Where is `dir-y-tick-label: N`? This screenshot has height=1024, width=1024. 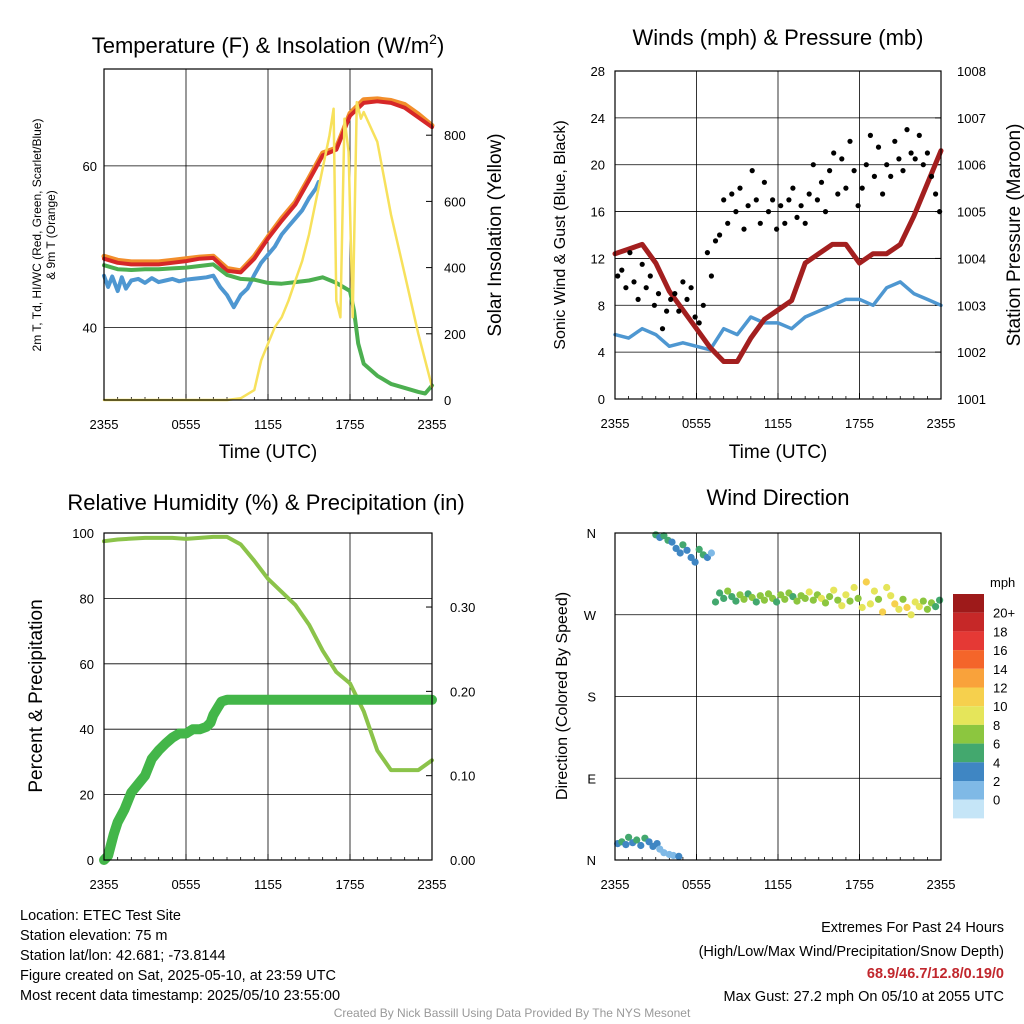
dir-y-tick-label: N is located at coordinates (591, 533).